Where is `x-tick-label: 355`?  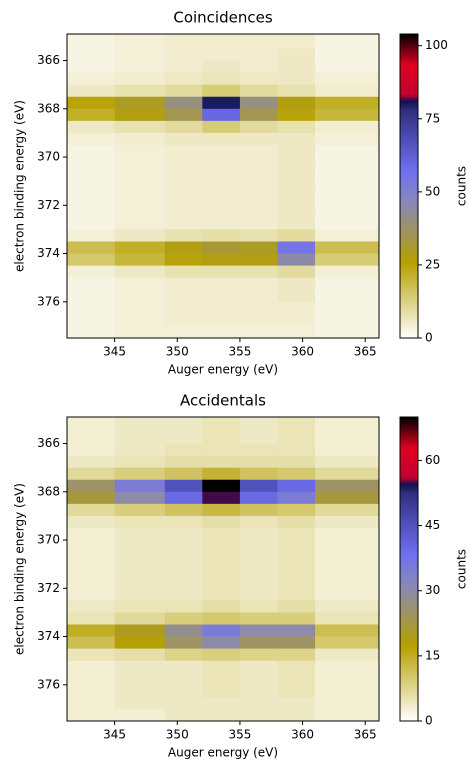 x-tick-label: 355 is located at coordinates (239, 735).